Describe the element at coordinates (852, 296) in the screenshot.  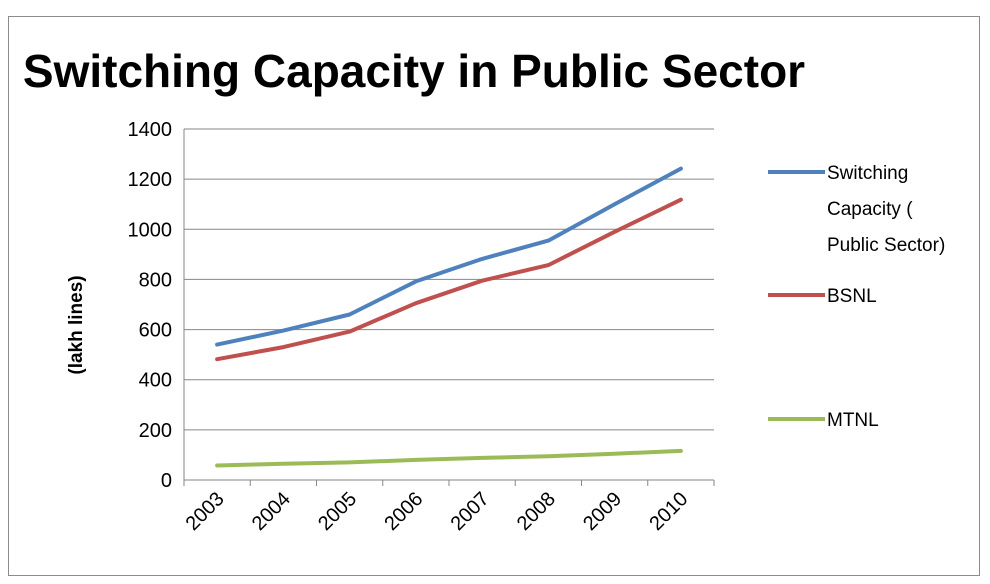
I see `legend-label: BSNL` at that location.